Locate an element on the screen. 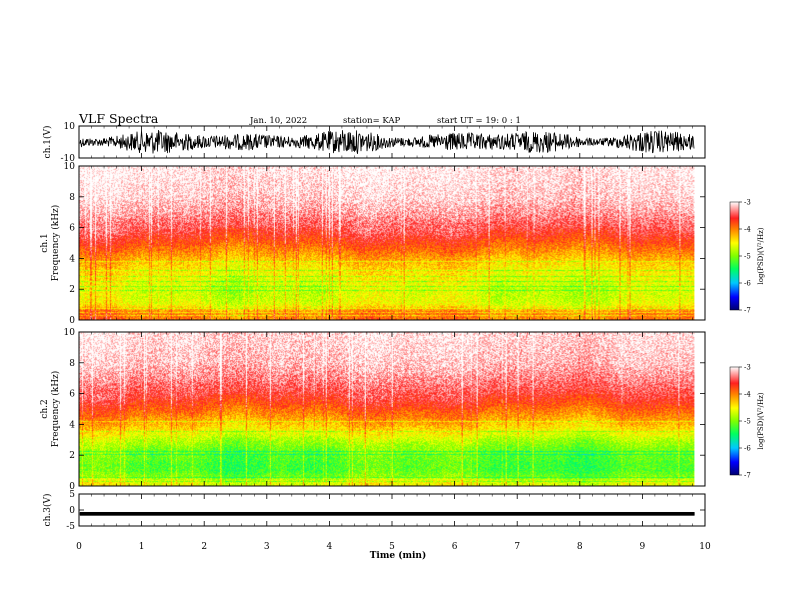 The height and width of the screenshot is (612, 792). date-label: Jan. 10, 2022 is located at coordinates (278, 121).